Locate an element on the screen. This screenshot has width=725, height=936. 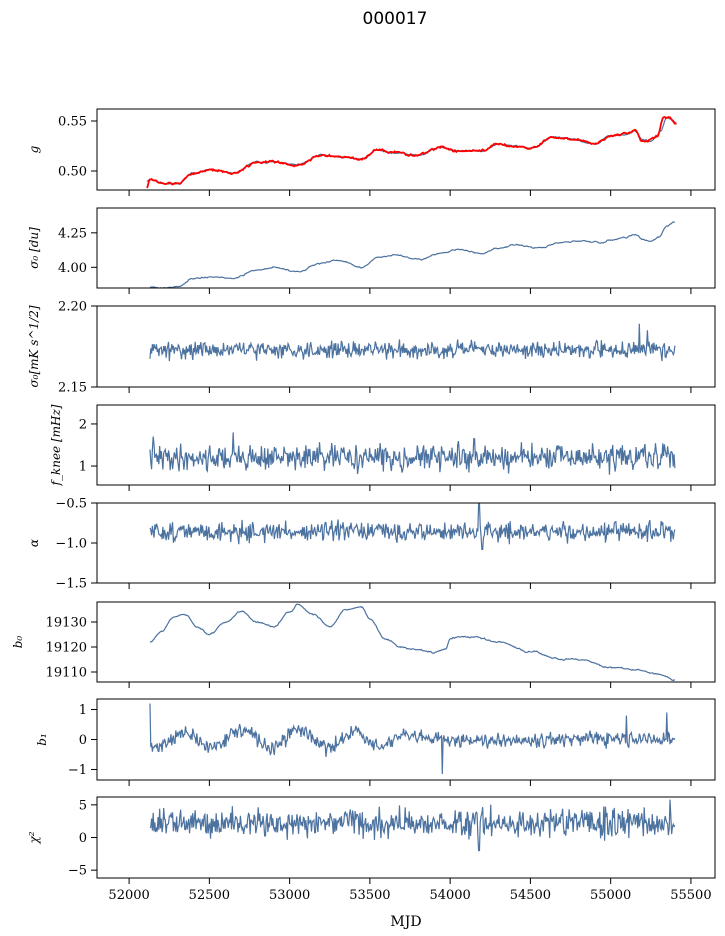
y-tick-label: 0.50 is located at coordinates (72, 172).